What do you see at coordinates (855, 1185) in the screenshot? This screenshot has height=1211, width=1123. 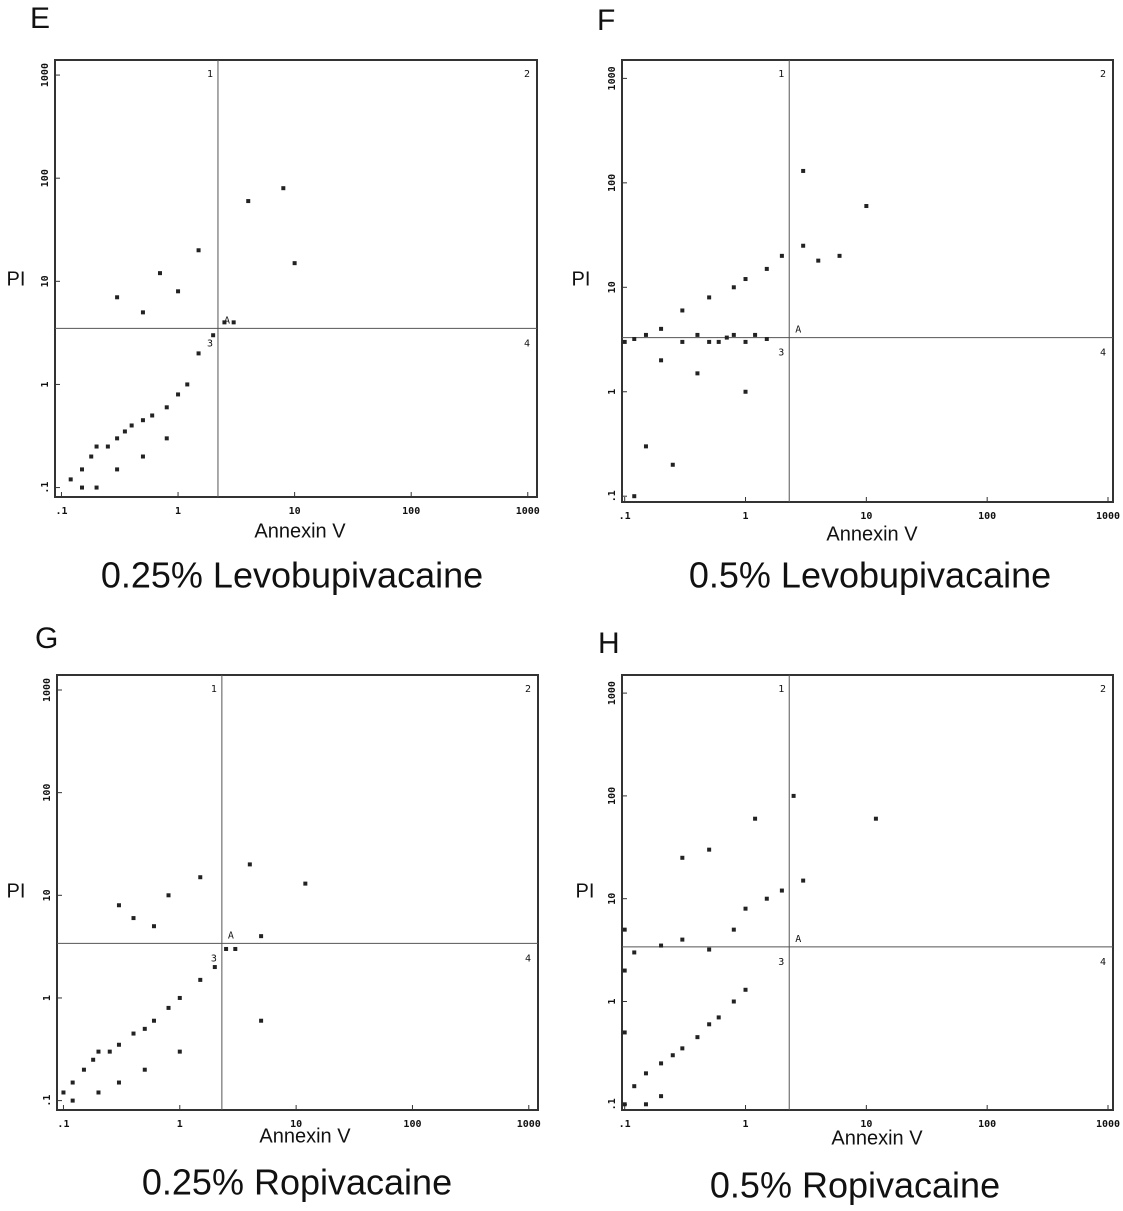 I see `panel-caption: 0.5% Ropivacaine` at bounding box center [855, 1185].